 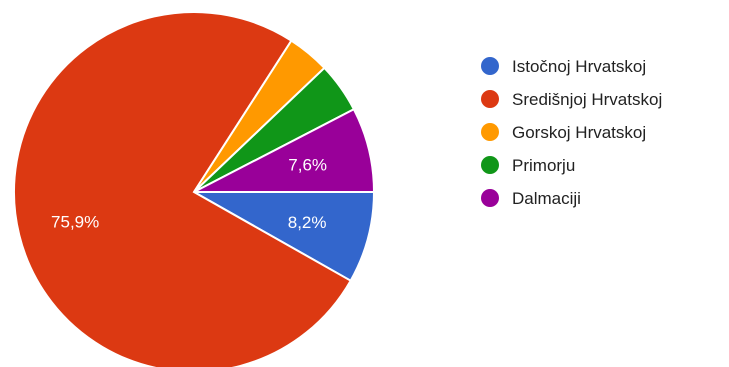 I want to click on legend-label-dalmaciji: Dalmaciji, so click(x=546, y=198).